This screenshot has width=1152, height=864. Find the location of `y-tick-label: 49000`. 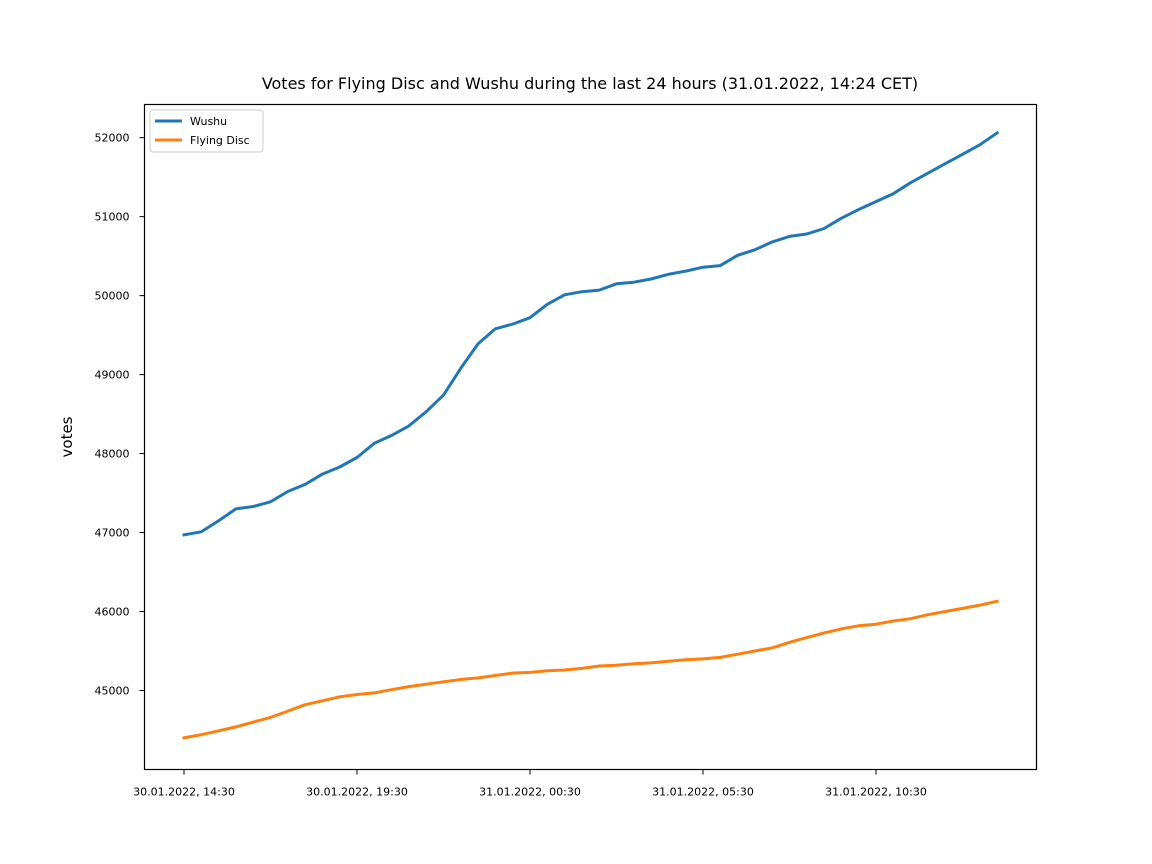

y-tick-label: 49000 is located at coordinates (112, 375).